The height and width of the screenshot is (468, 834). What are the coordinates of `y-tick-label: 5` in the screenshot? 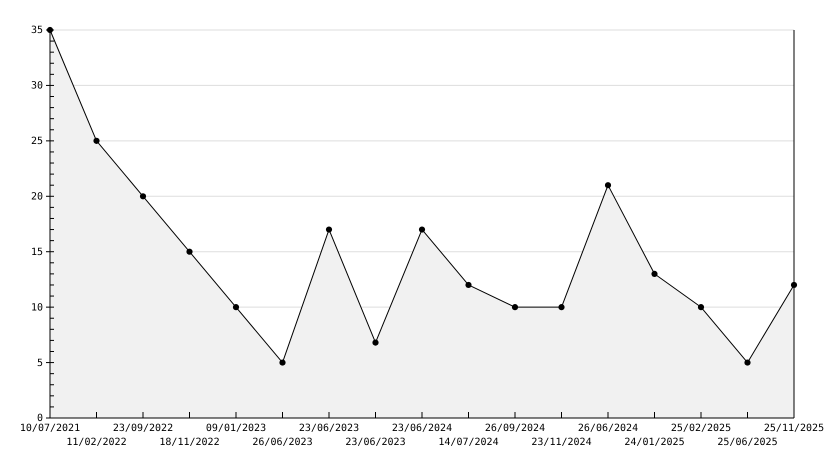 It's located at (39, 363).